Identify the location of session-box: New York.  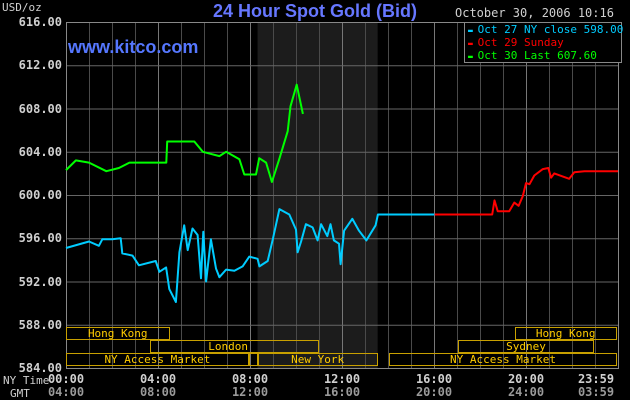
(317, 359).